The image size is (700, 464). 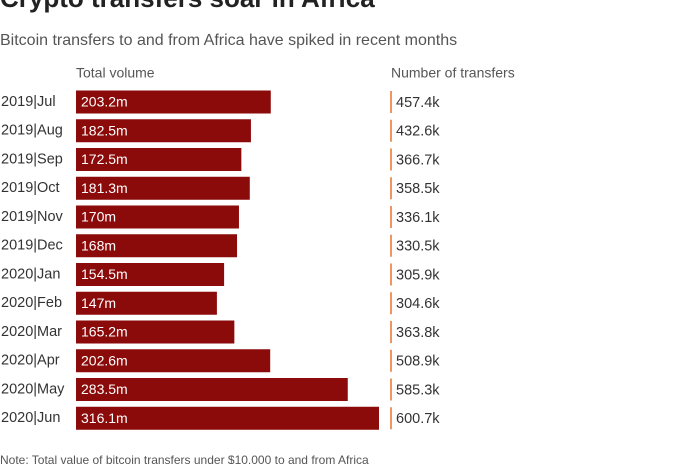 What do you see at coordinates (32, 131) in the screenshot?
I see `category-label: 2019|Aug` at bounding box center [32, 131].